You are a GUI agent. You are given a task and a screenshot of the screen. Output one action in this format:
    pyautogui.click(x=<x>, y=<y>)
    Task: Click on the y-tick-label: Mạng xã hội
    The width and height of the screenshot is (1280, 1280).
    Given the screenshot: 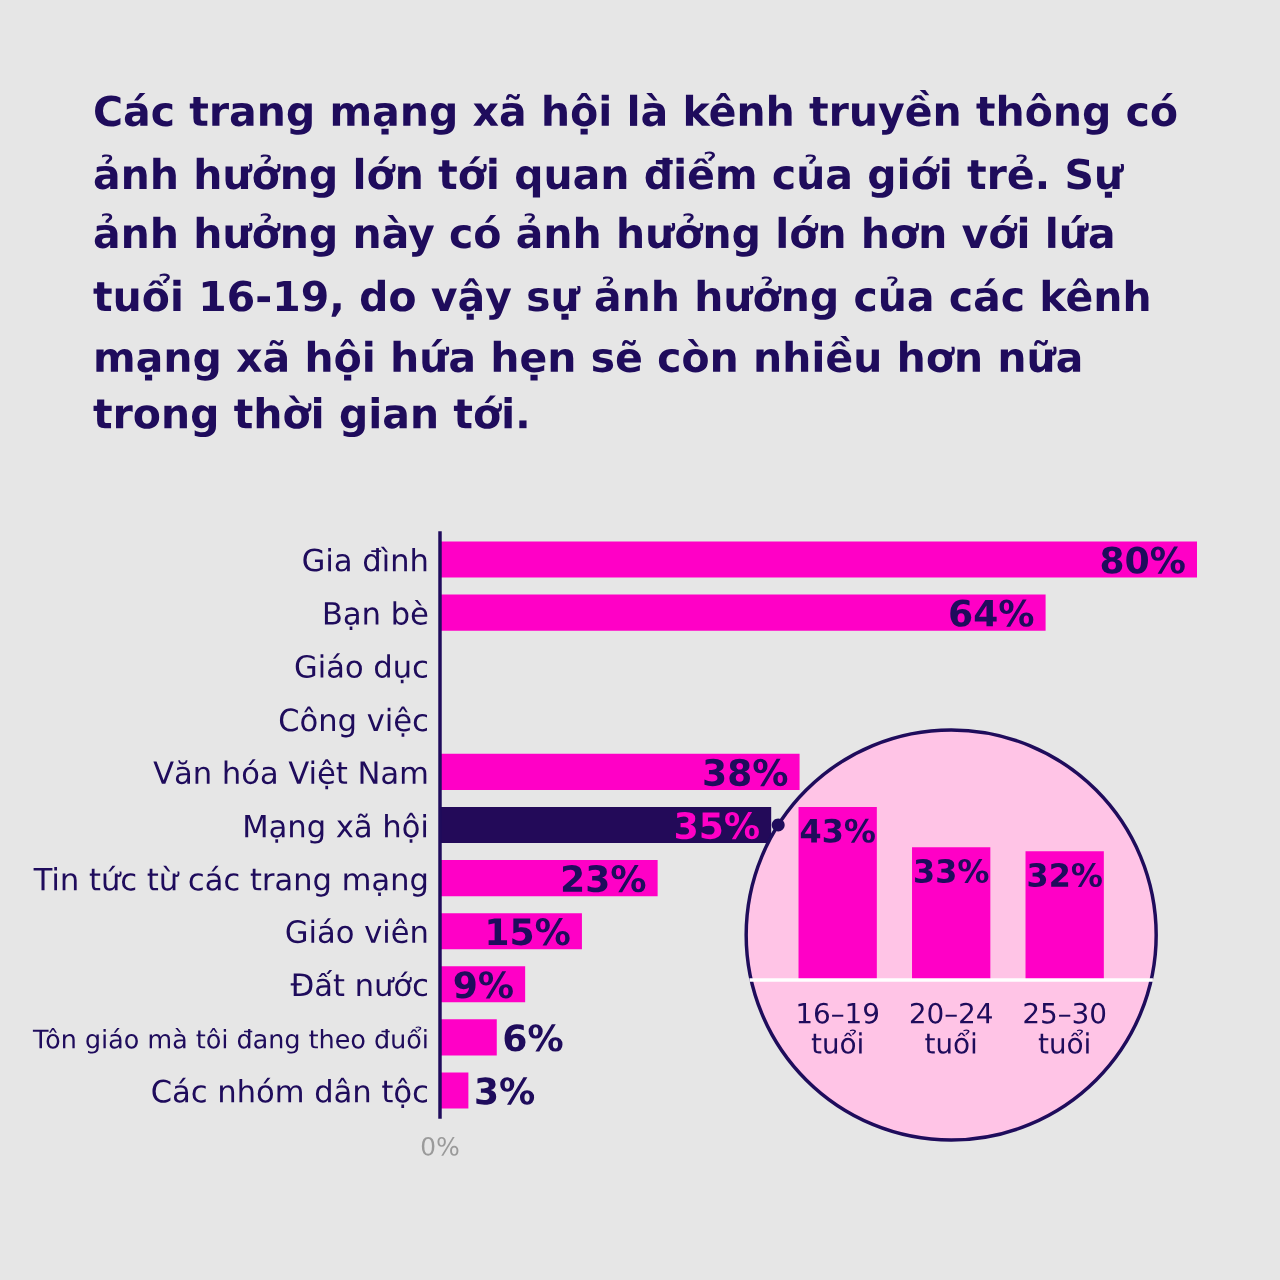 What is the action you would take?
    pyautogui.click(x=336, y=828)
    